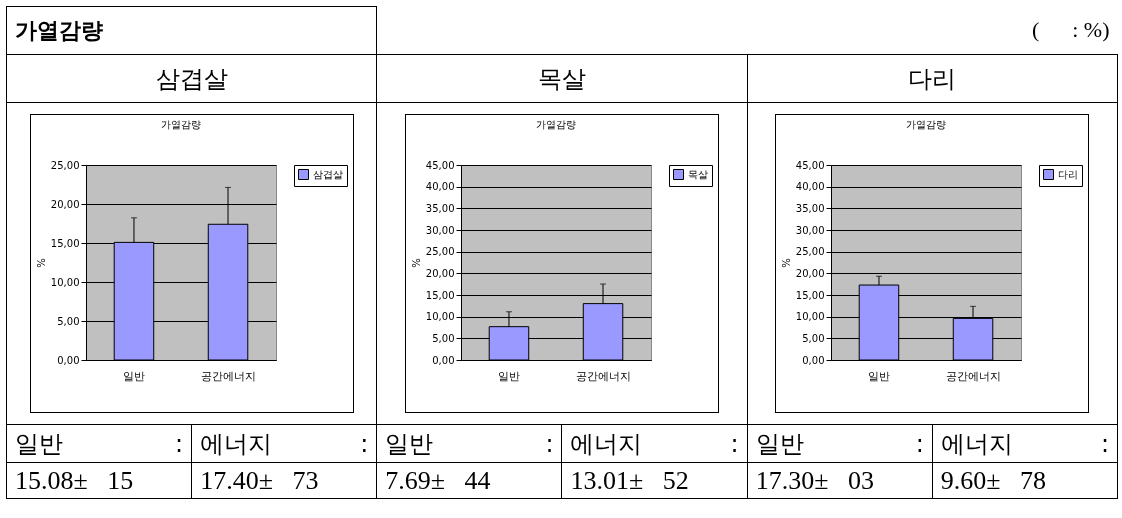 Image resolution: width=1122 pixels, height=518 pixels. What do you see at coordinates (99, 480) in the screenshot?
I see `text: 15.08± 15` at bounding box center [99, 480].